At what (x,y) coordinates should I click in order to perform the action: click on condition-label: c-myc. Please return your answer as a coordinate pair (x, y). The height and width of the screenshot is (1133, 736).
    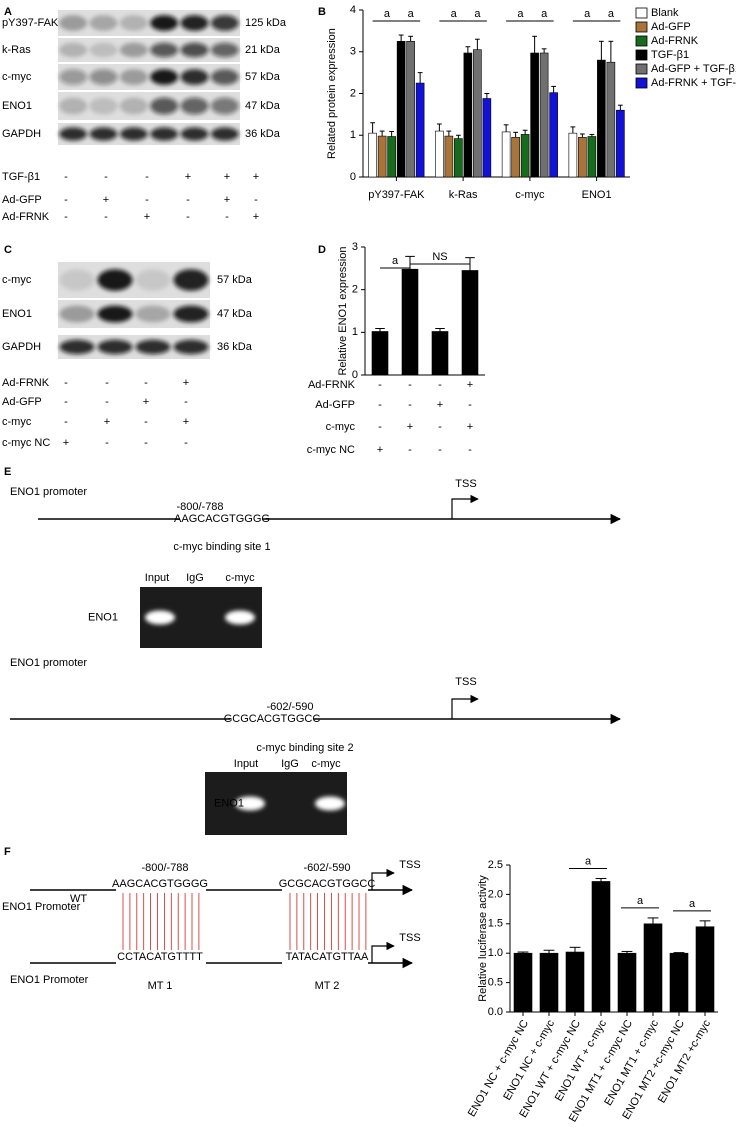
    Looking at the image, I should click on (17, 422).